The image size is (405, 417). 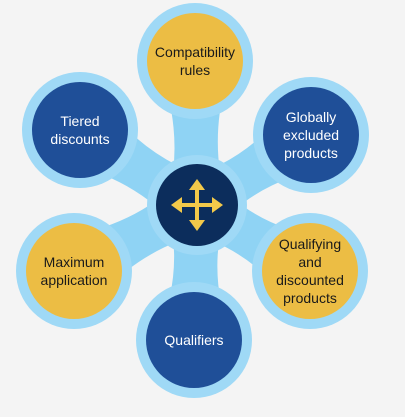 I want to click on node-label-line: and, so click(x=309, y=262).